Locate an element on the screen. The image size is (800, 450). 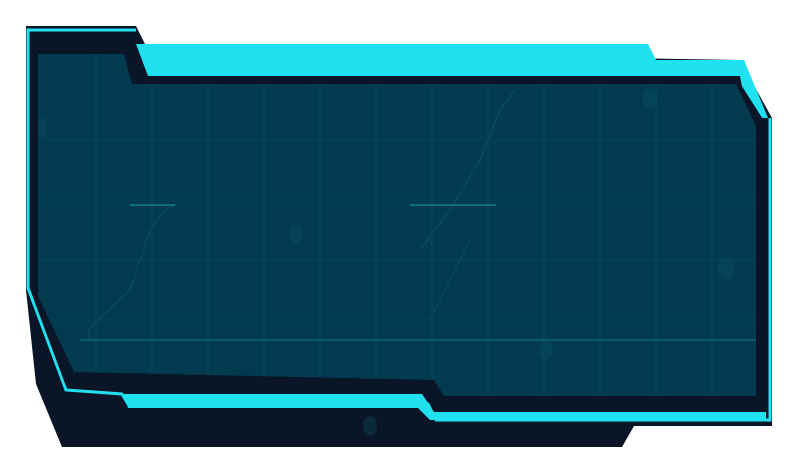
frame-top-accent-bar is located at coordinates (452, 81).